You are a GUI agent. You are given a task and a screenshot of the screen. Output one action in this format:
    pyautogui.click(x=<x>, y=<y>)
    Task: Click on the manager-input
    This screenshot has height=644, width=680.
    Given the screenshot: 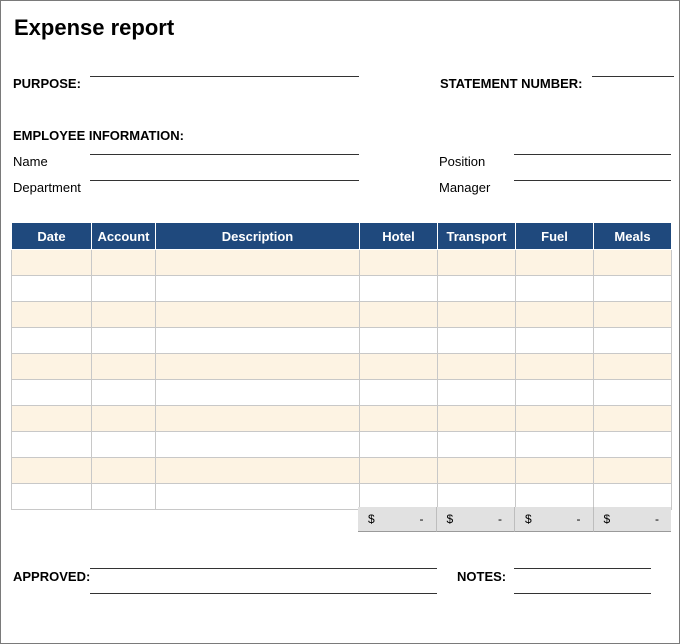 What is the action you would take?
    pyautogui.click(x=592, y=188)
    